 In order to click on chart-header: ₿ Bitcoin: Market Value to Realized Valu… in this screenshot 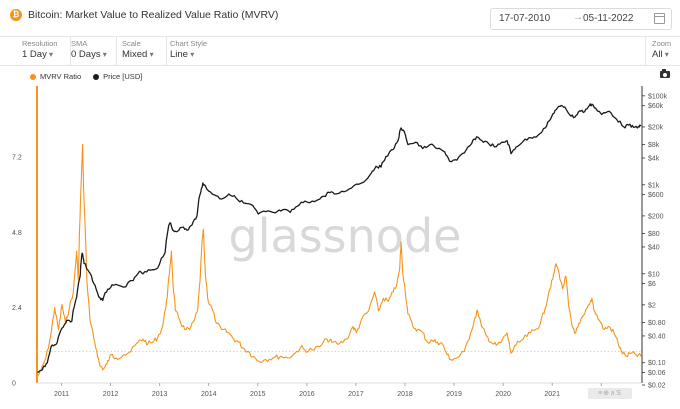, I will do `click(340, 18)`.